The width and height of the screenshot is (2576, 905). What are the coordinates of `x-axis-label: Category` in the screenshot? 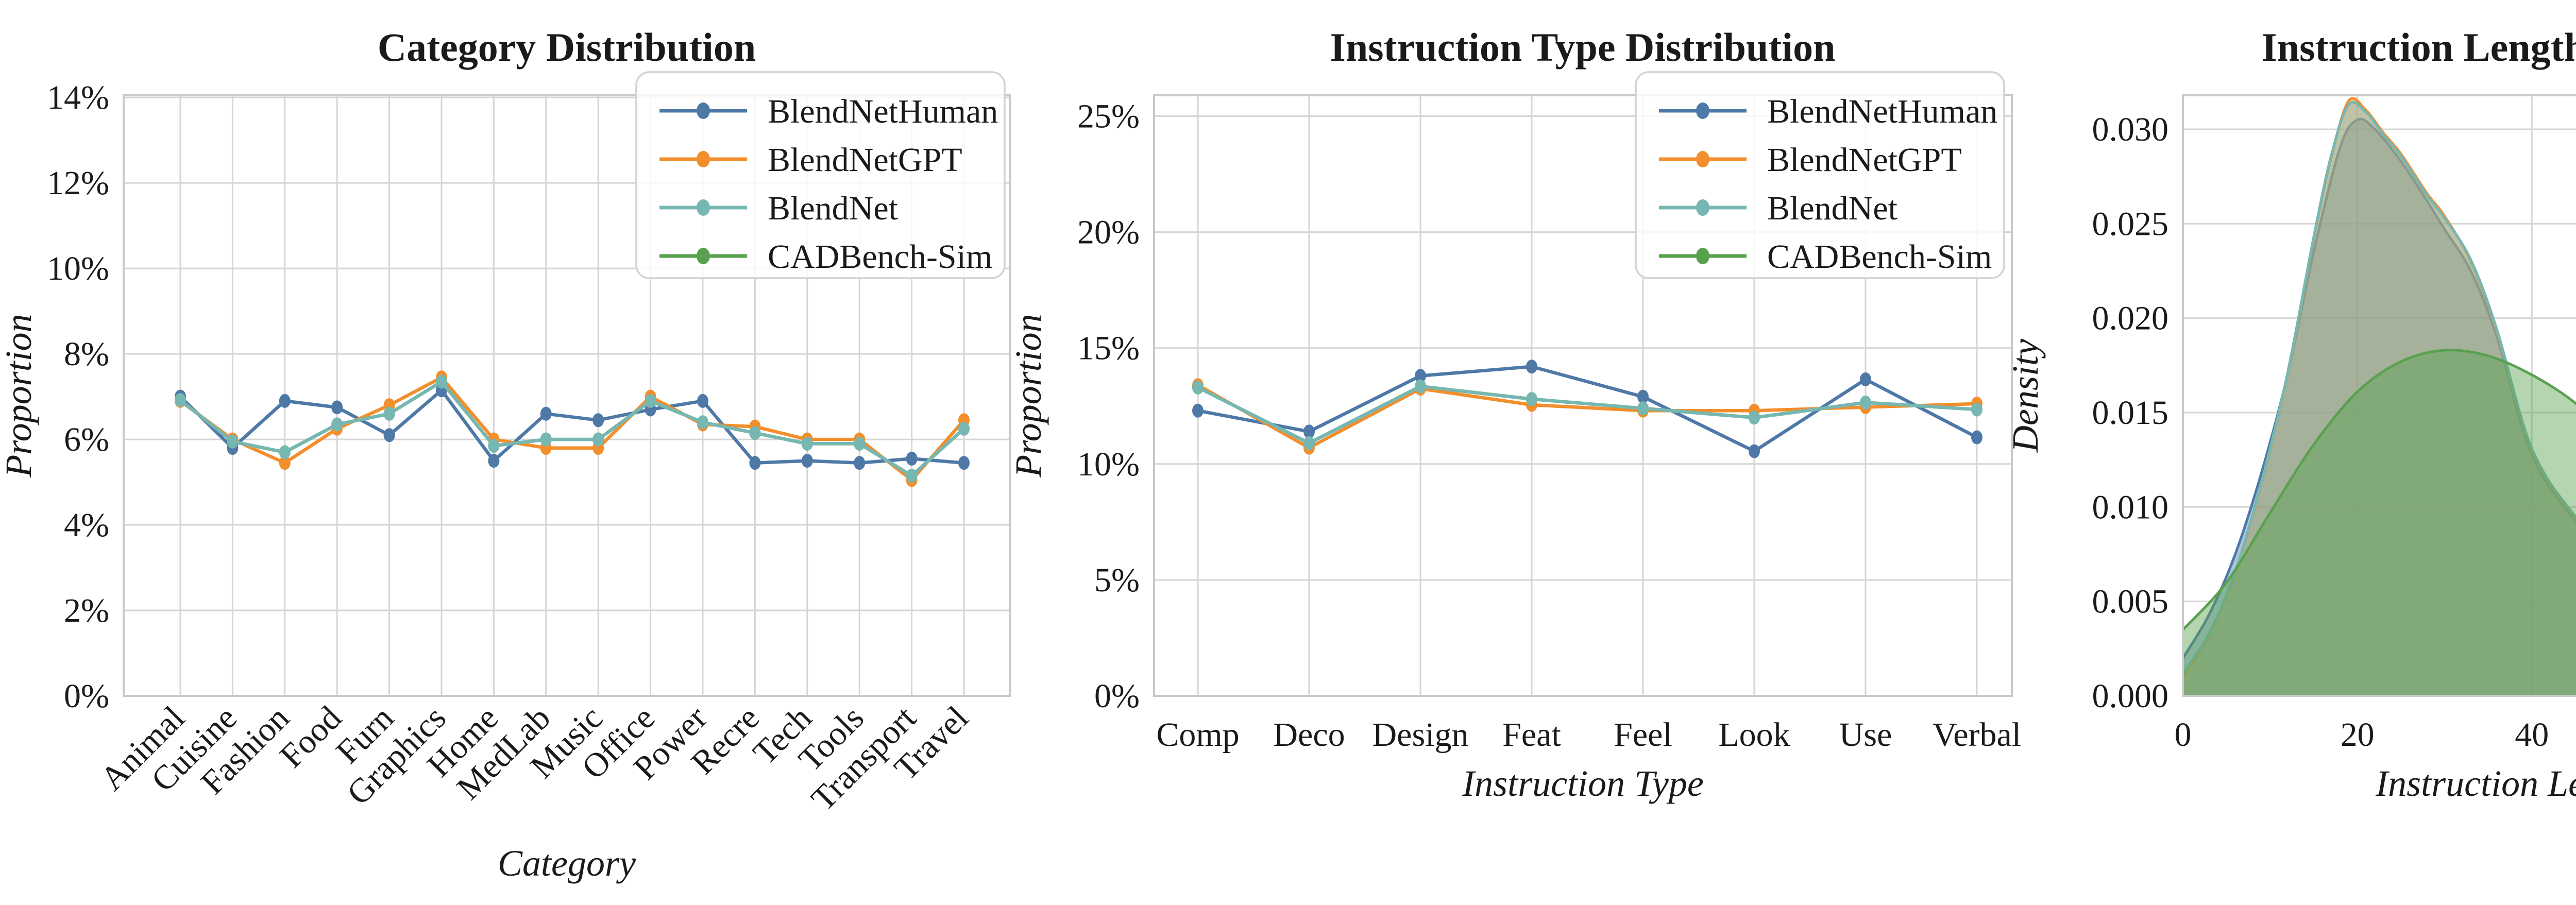 It's located at (567, 863).